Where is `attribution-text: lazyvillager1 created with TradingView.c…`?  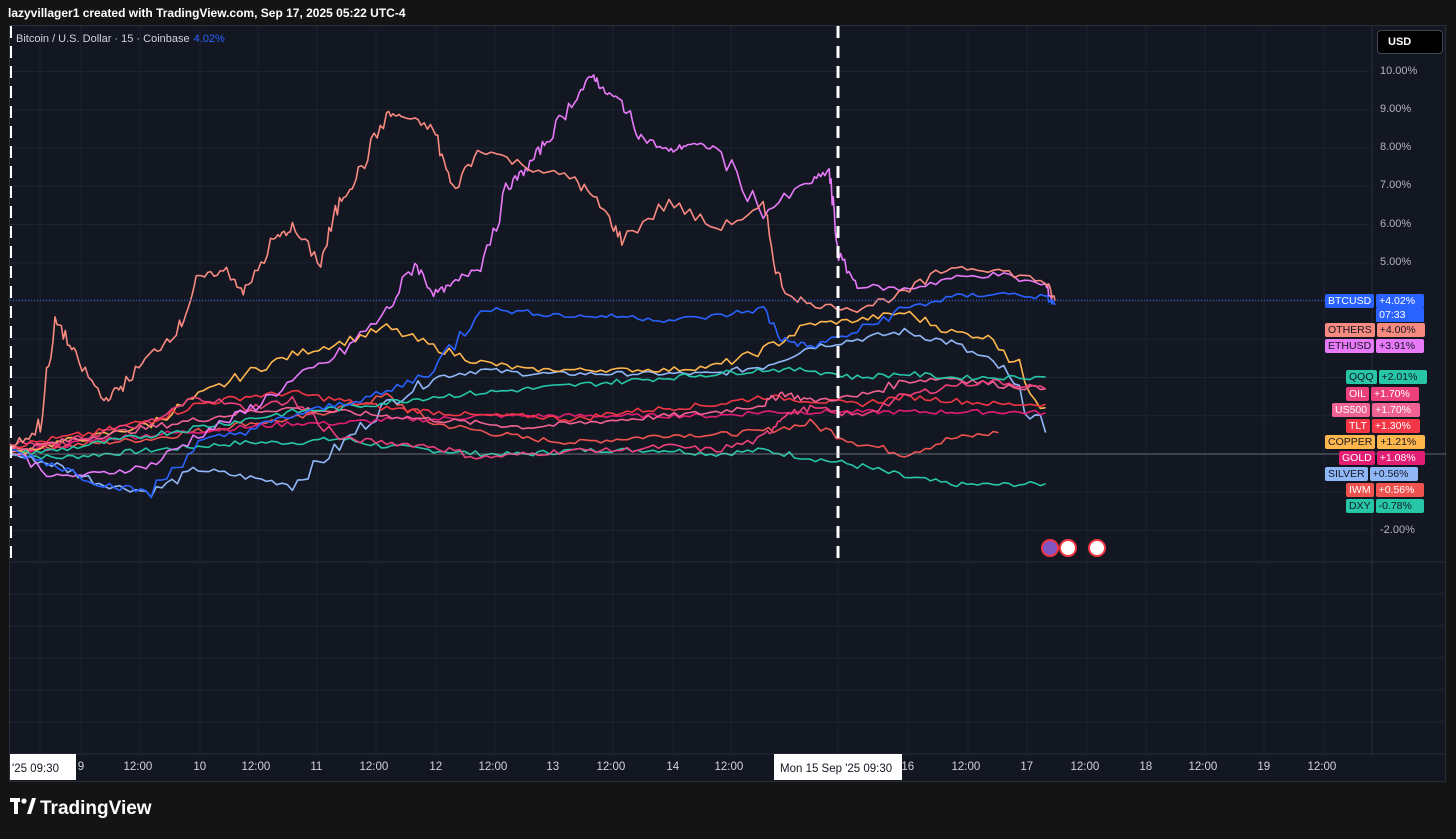
attribution-text: lazyvillager1 created with TradingView.c… is located at coordinates (207, 13).